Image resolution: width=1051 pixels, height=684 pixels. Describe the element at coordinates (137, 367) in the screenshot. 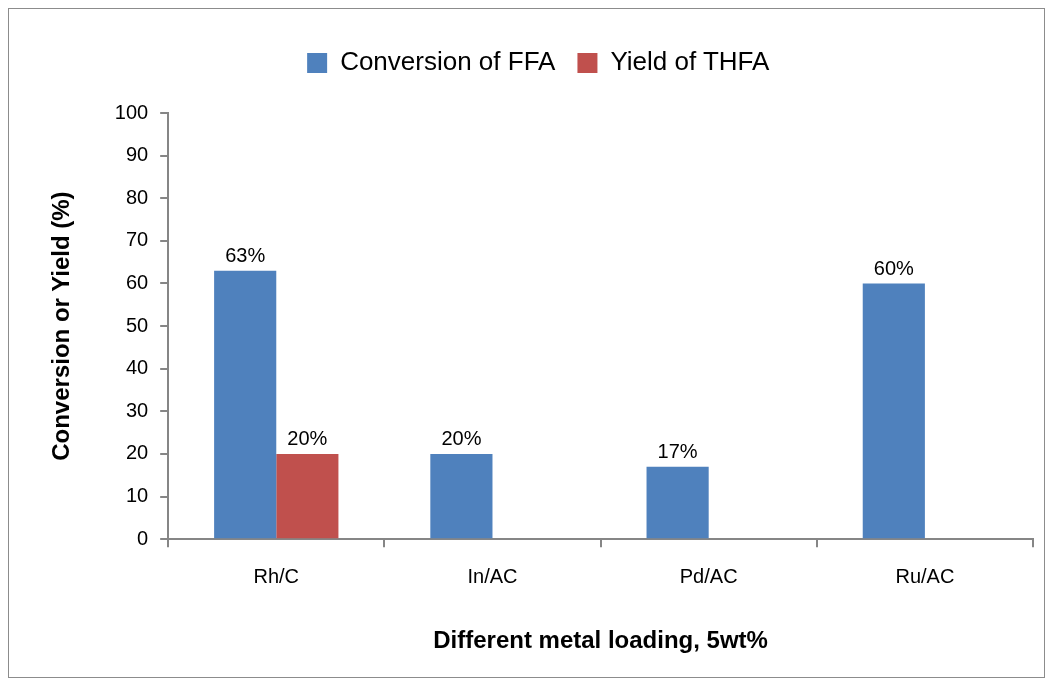

I see `y-tick-label: 40` at that location.